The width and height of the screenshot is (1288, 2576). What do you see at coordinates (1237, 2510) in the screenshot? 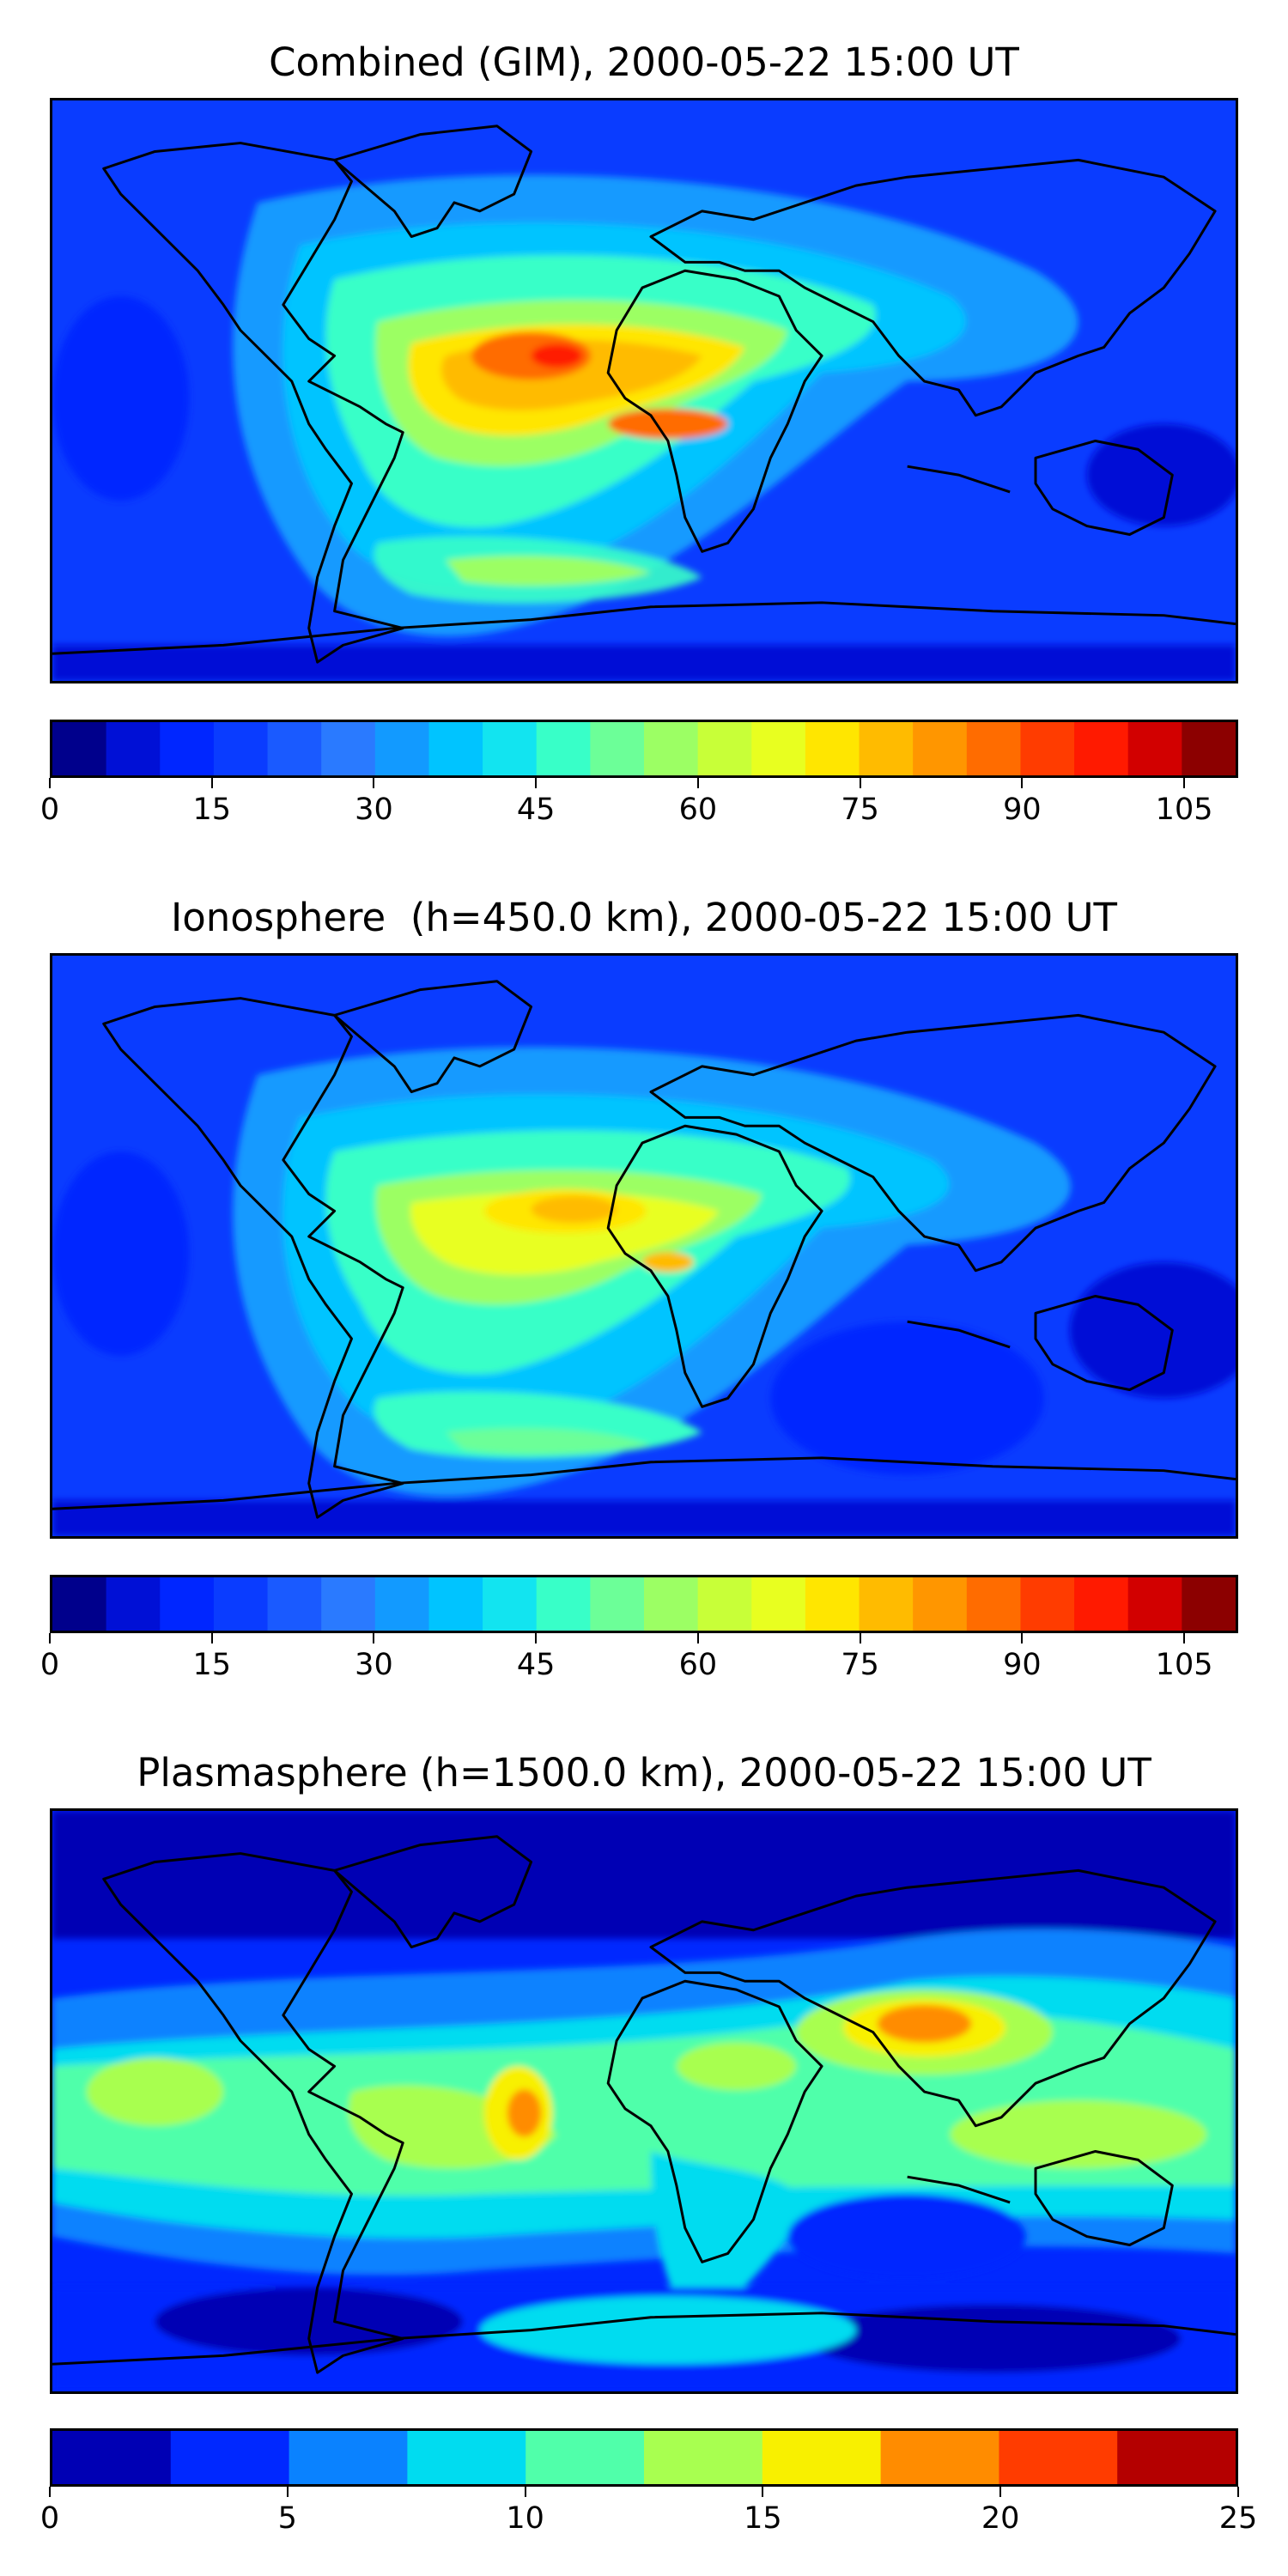
I see `colorbar-tick-label: 25` at bounding box center [1237, 2510].